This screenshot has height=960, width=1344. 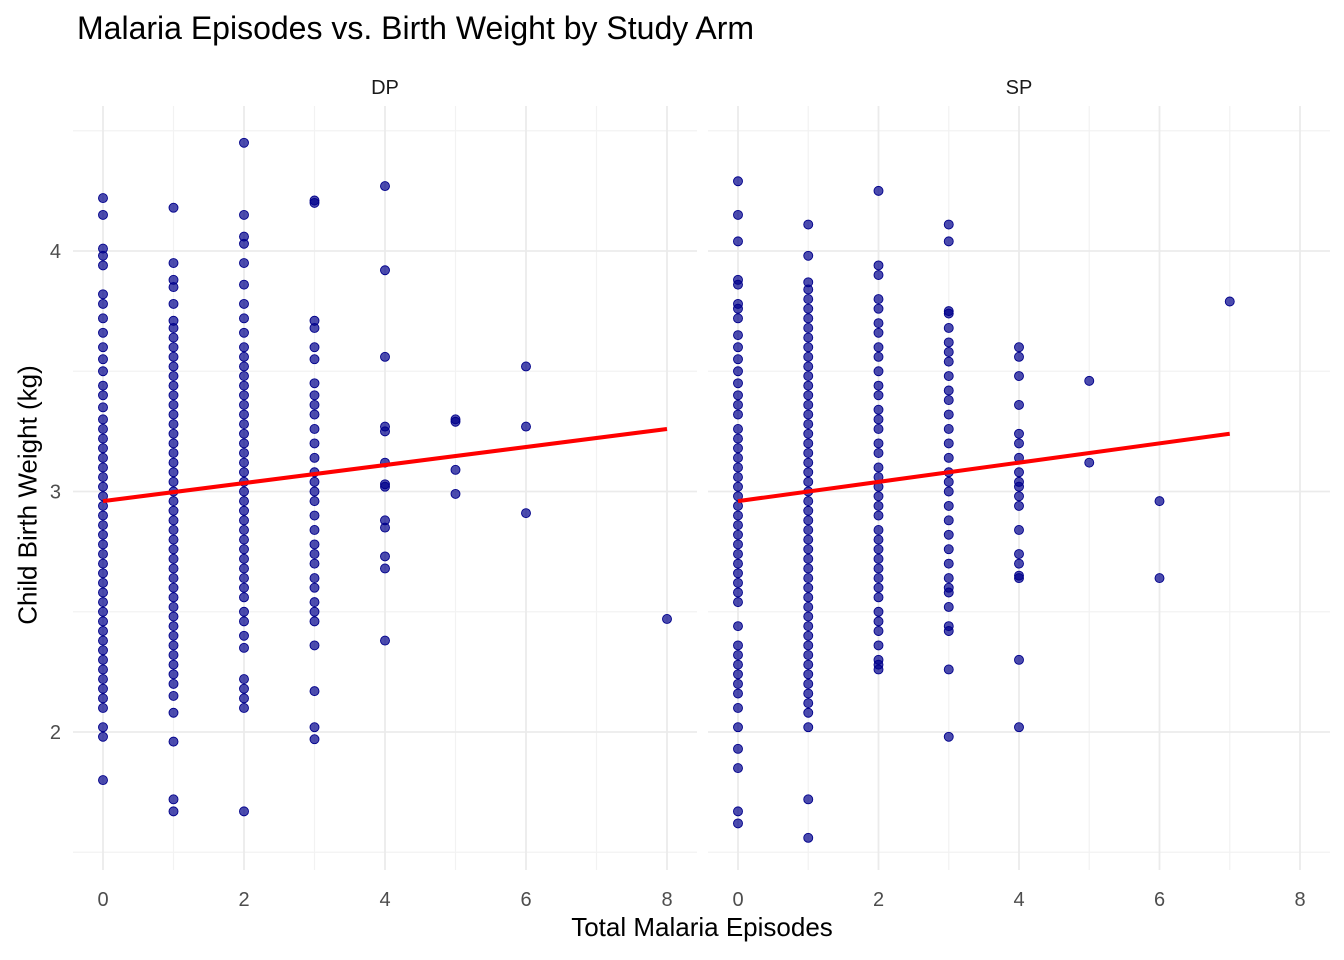 I want to click on y-tick-label: 2, so click(x=55, y=733).